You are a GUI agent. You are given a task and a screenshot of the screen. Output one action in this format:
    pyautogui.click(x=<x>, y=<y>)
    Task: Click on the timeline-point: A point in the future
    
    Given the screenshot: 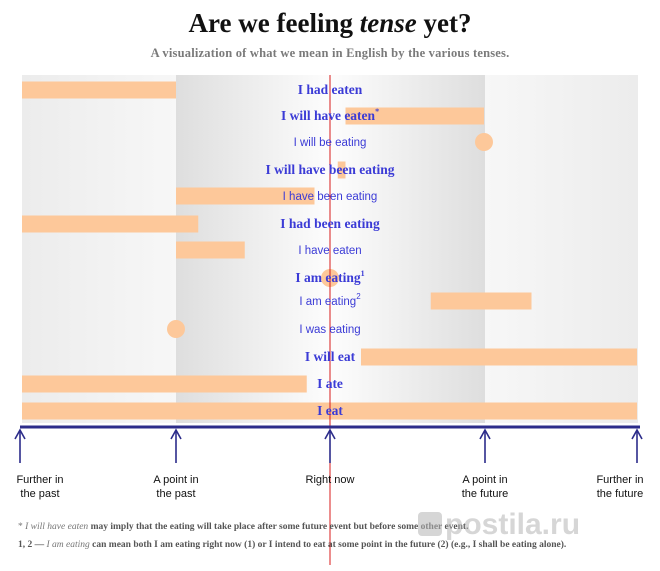 What is the action you would take?
    pyautogui.click(x=485, y=464)
    